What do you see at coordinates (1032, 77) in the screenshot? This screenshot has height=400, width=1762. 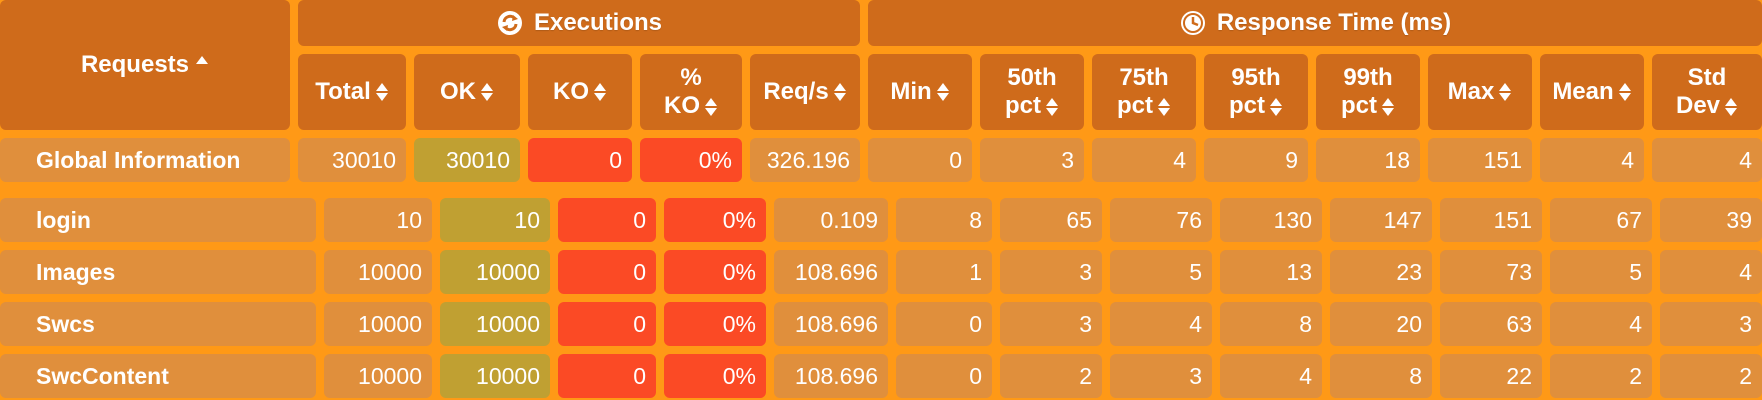 I see `col-p50-line1: 50th` at bounding box center [1032, 77].